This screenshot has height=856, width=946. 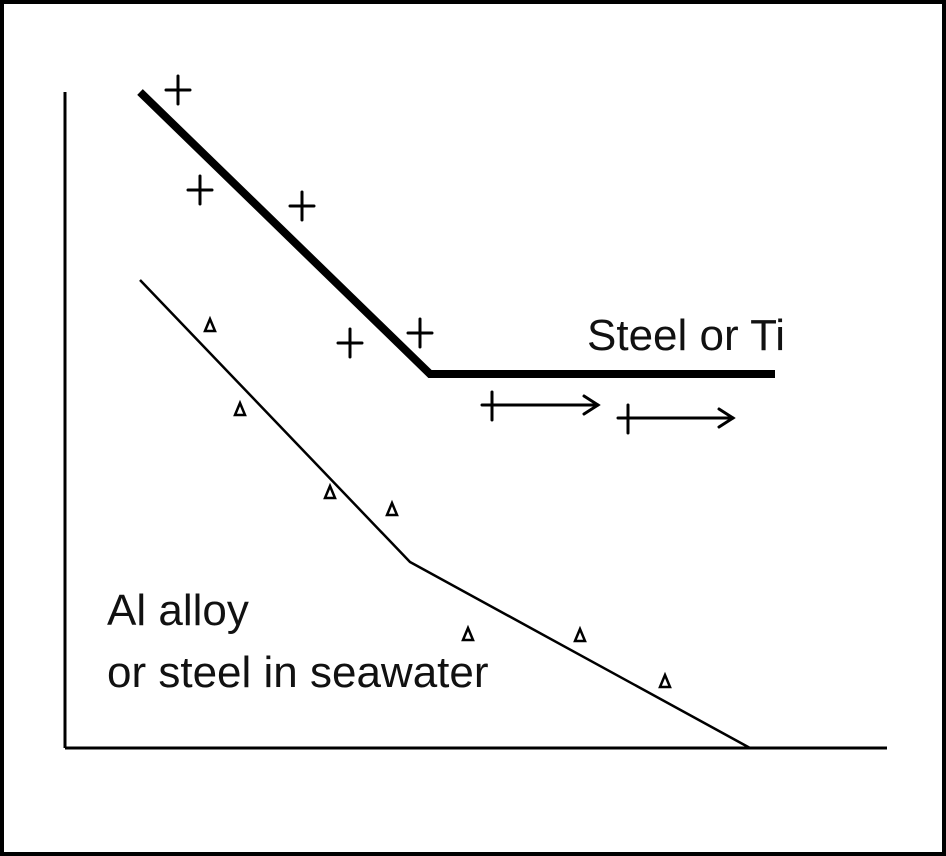 I want to click on lower-curve-label: or steel in seawater, so click(x=298, y=672).